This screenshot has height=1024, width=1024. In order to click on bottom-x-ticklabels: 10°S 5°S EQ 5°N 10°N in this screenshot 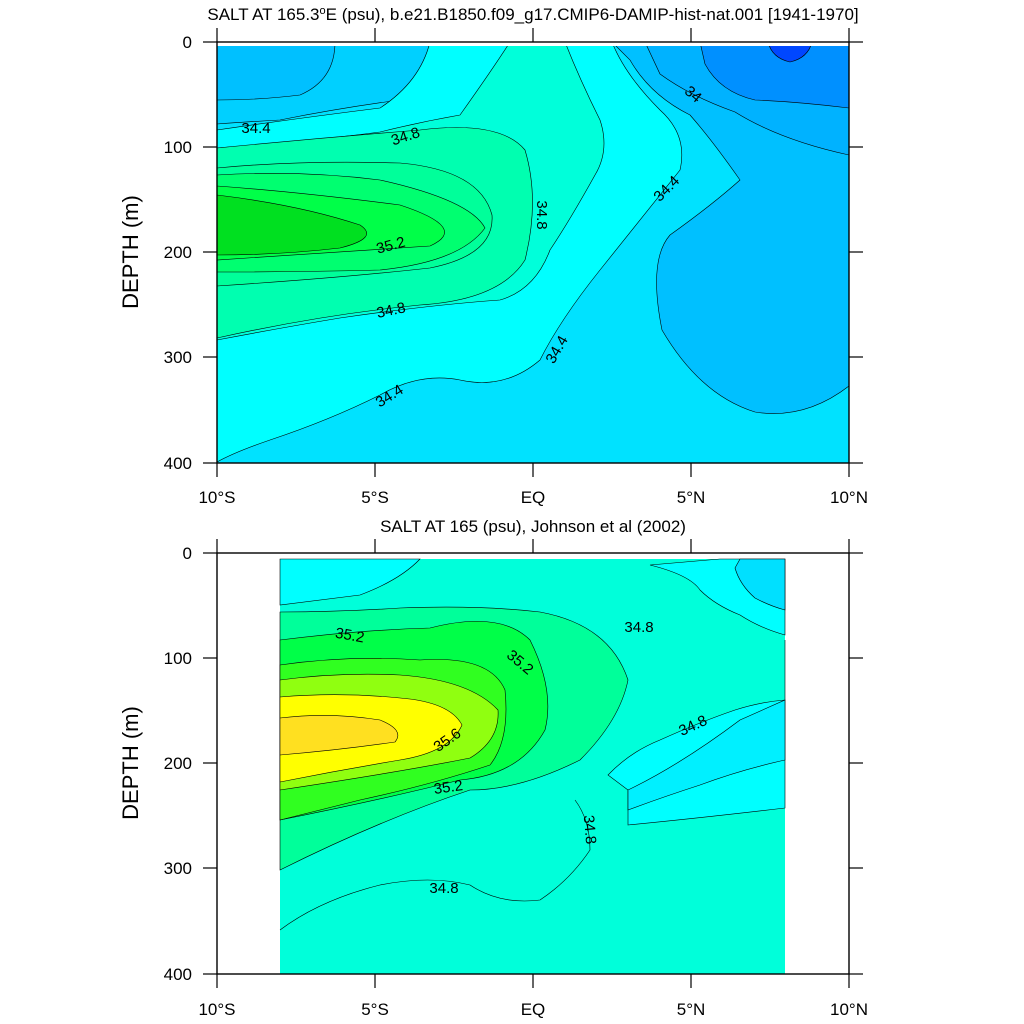, I will do `click(533, 1009)`.